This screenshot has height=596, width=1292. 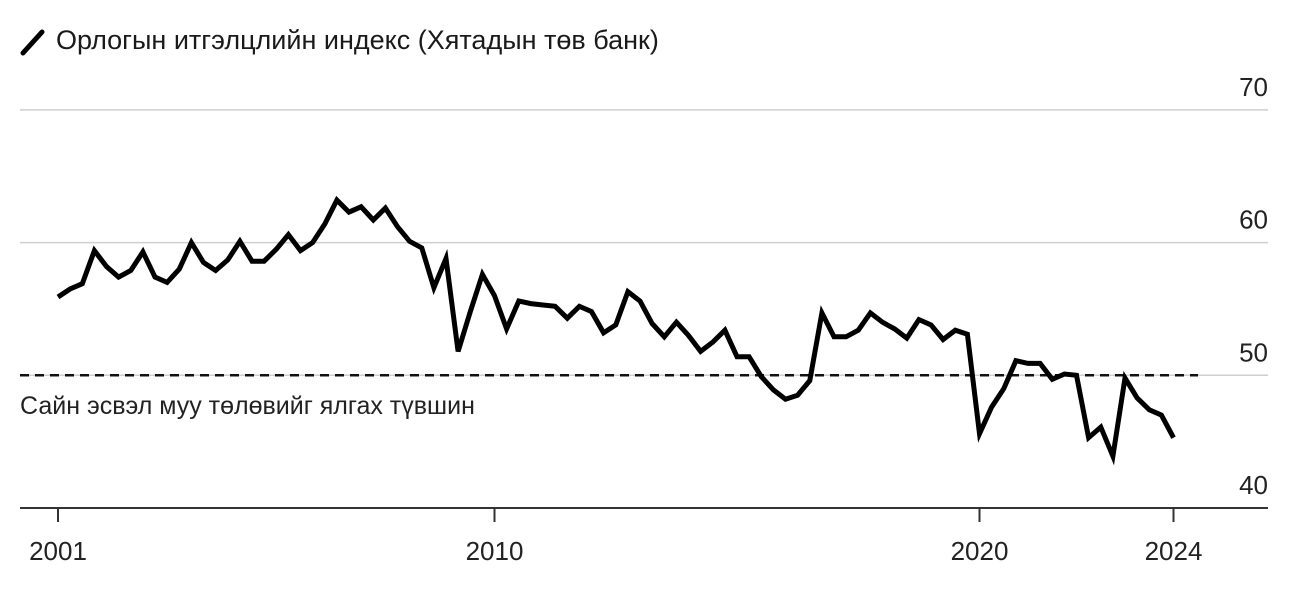 What do you see at coordinates (1253, 220) in the screenshot?
I see `y-tick-label-60: 60` at bounding box center [1253, 220].